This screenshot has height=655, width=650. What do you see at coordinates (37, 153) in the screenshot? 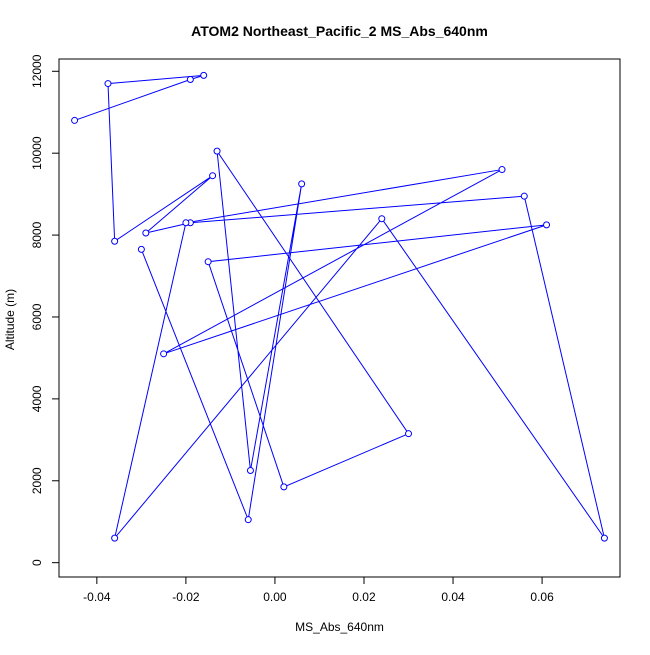
I see `y-tick-label: 10000` at bounding box center [37, 153].